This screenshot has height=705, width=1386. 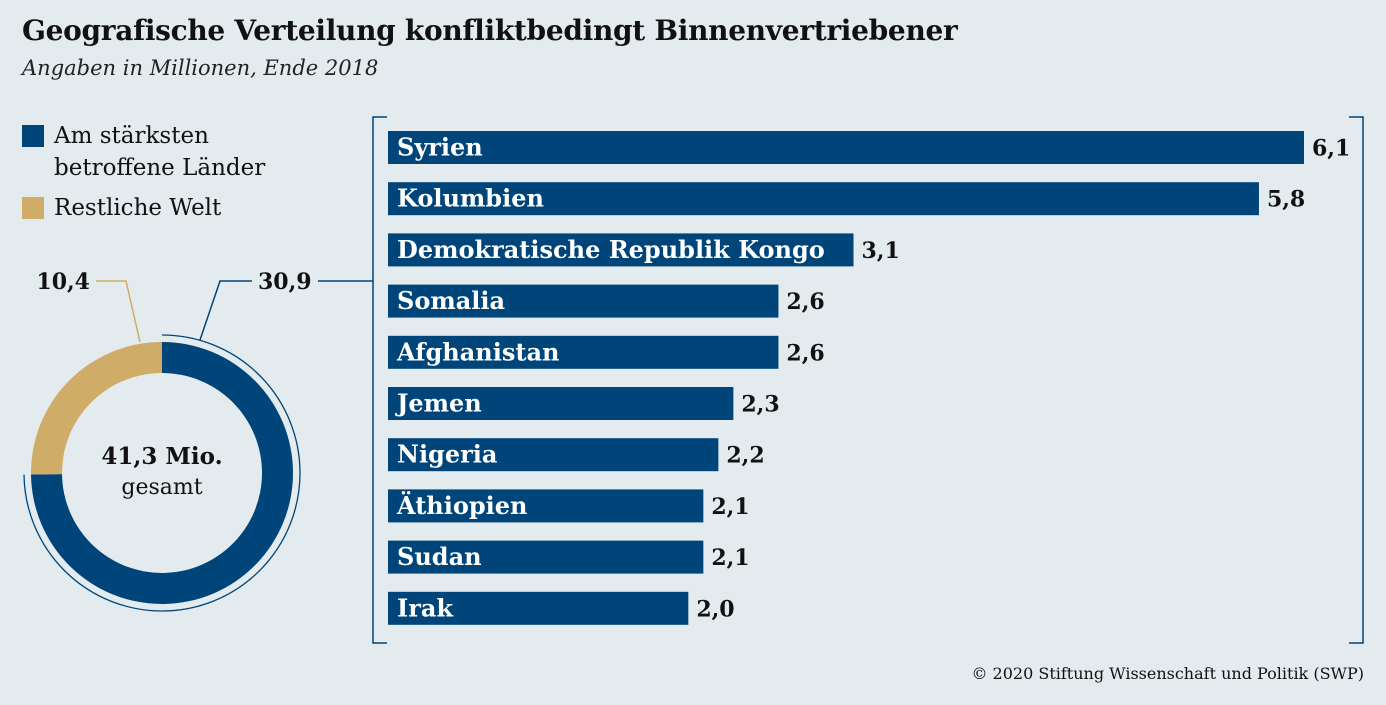 I want to click on legend-swatch-rest-of-world, so click(x=33, y=208).